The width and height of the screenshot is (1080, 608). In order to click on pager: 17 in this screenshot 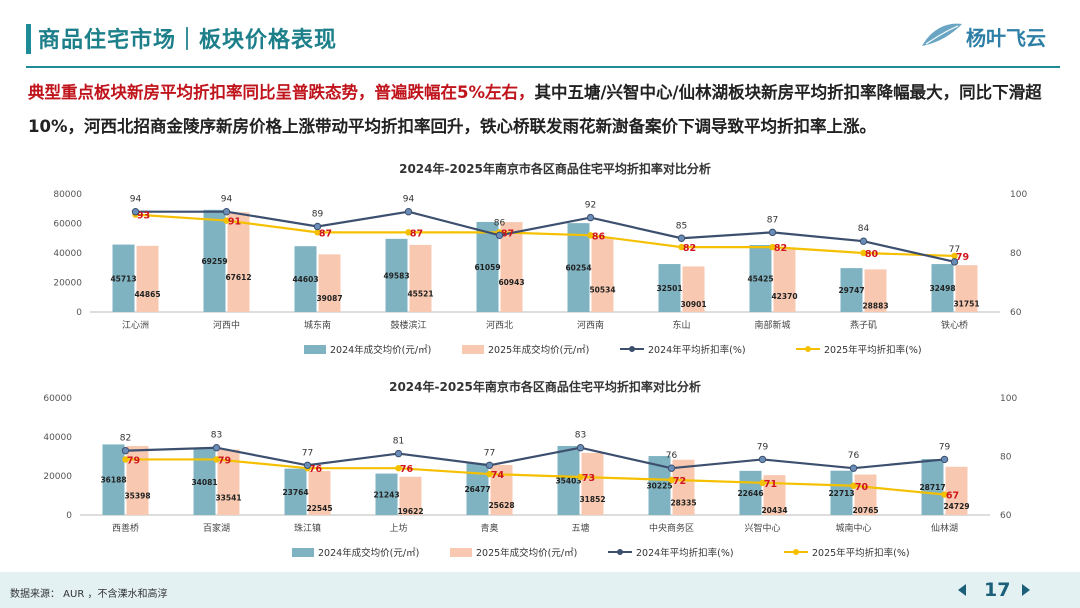, I will do `click(998, 590)`.